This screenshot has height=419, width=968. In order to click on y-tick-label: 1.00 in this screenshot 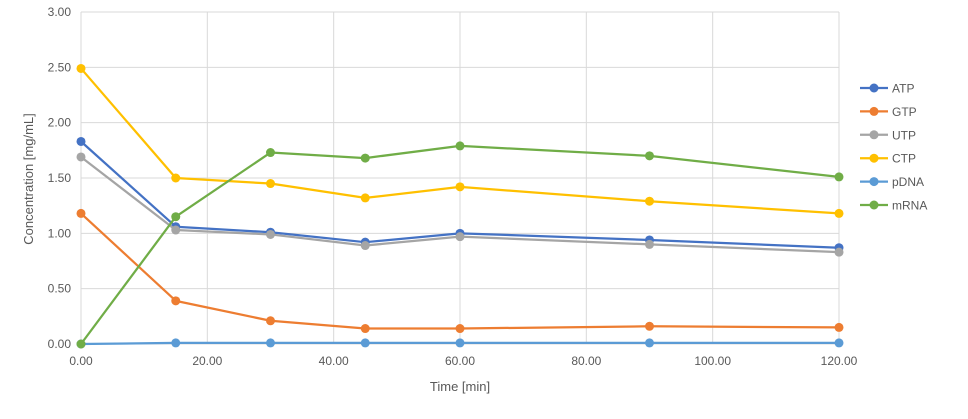, I will do `click(60, 233)`.